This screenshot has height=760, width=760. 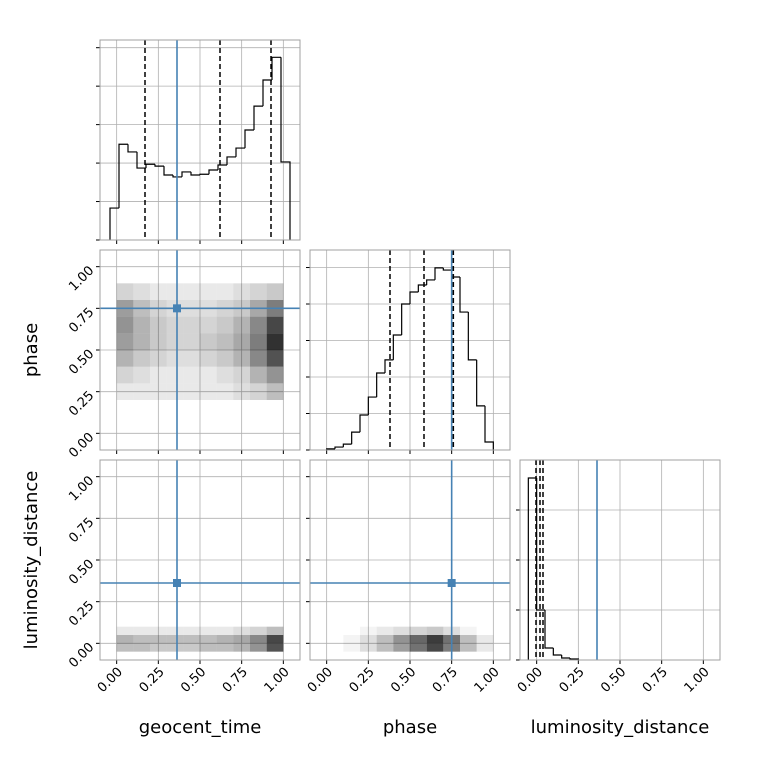 I want to click on truth-marker, so click(x=177, y=308).